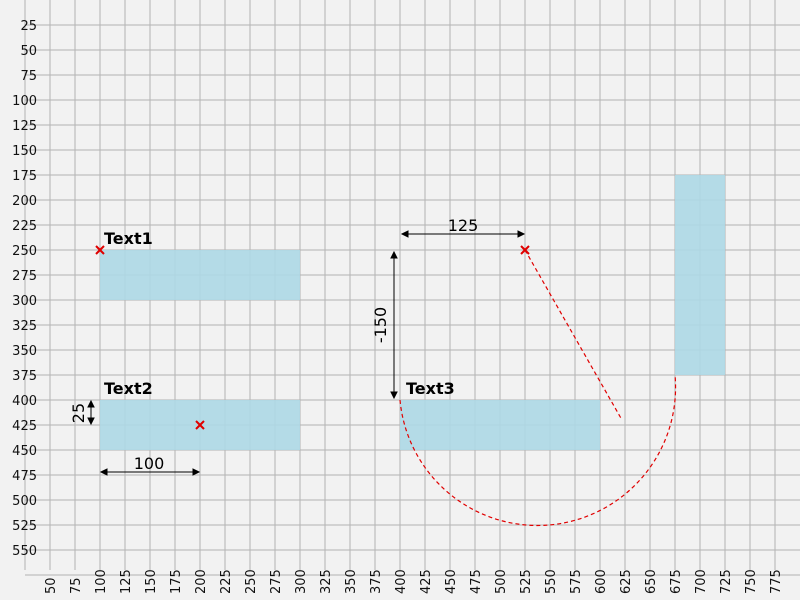 This screenshot has height=600, width=800. I want to click on y-tick-label: 200, so click(24, 201).